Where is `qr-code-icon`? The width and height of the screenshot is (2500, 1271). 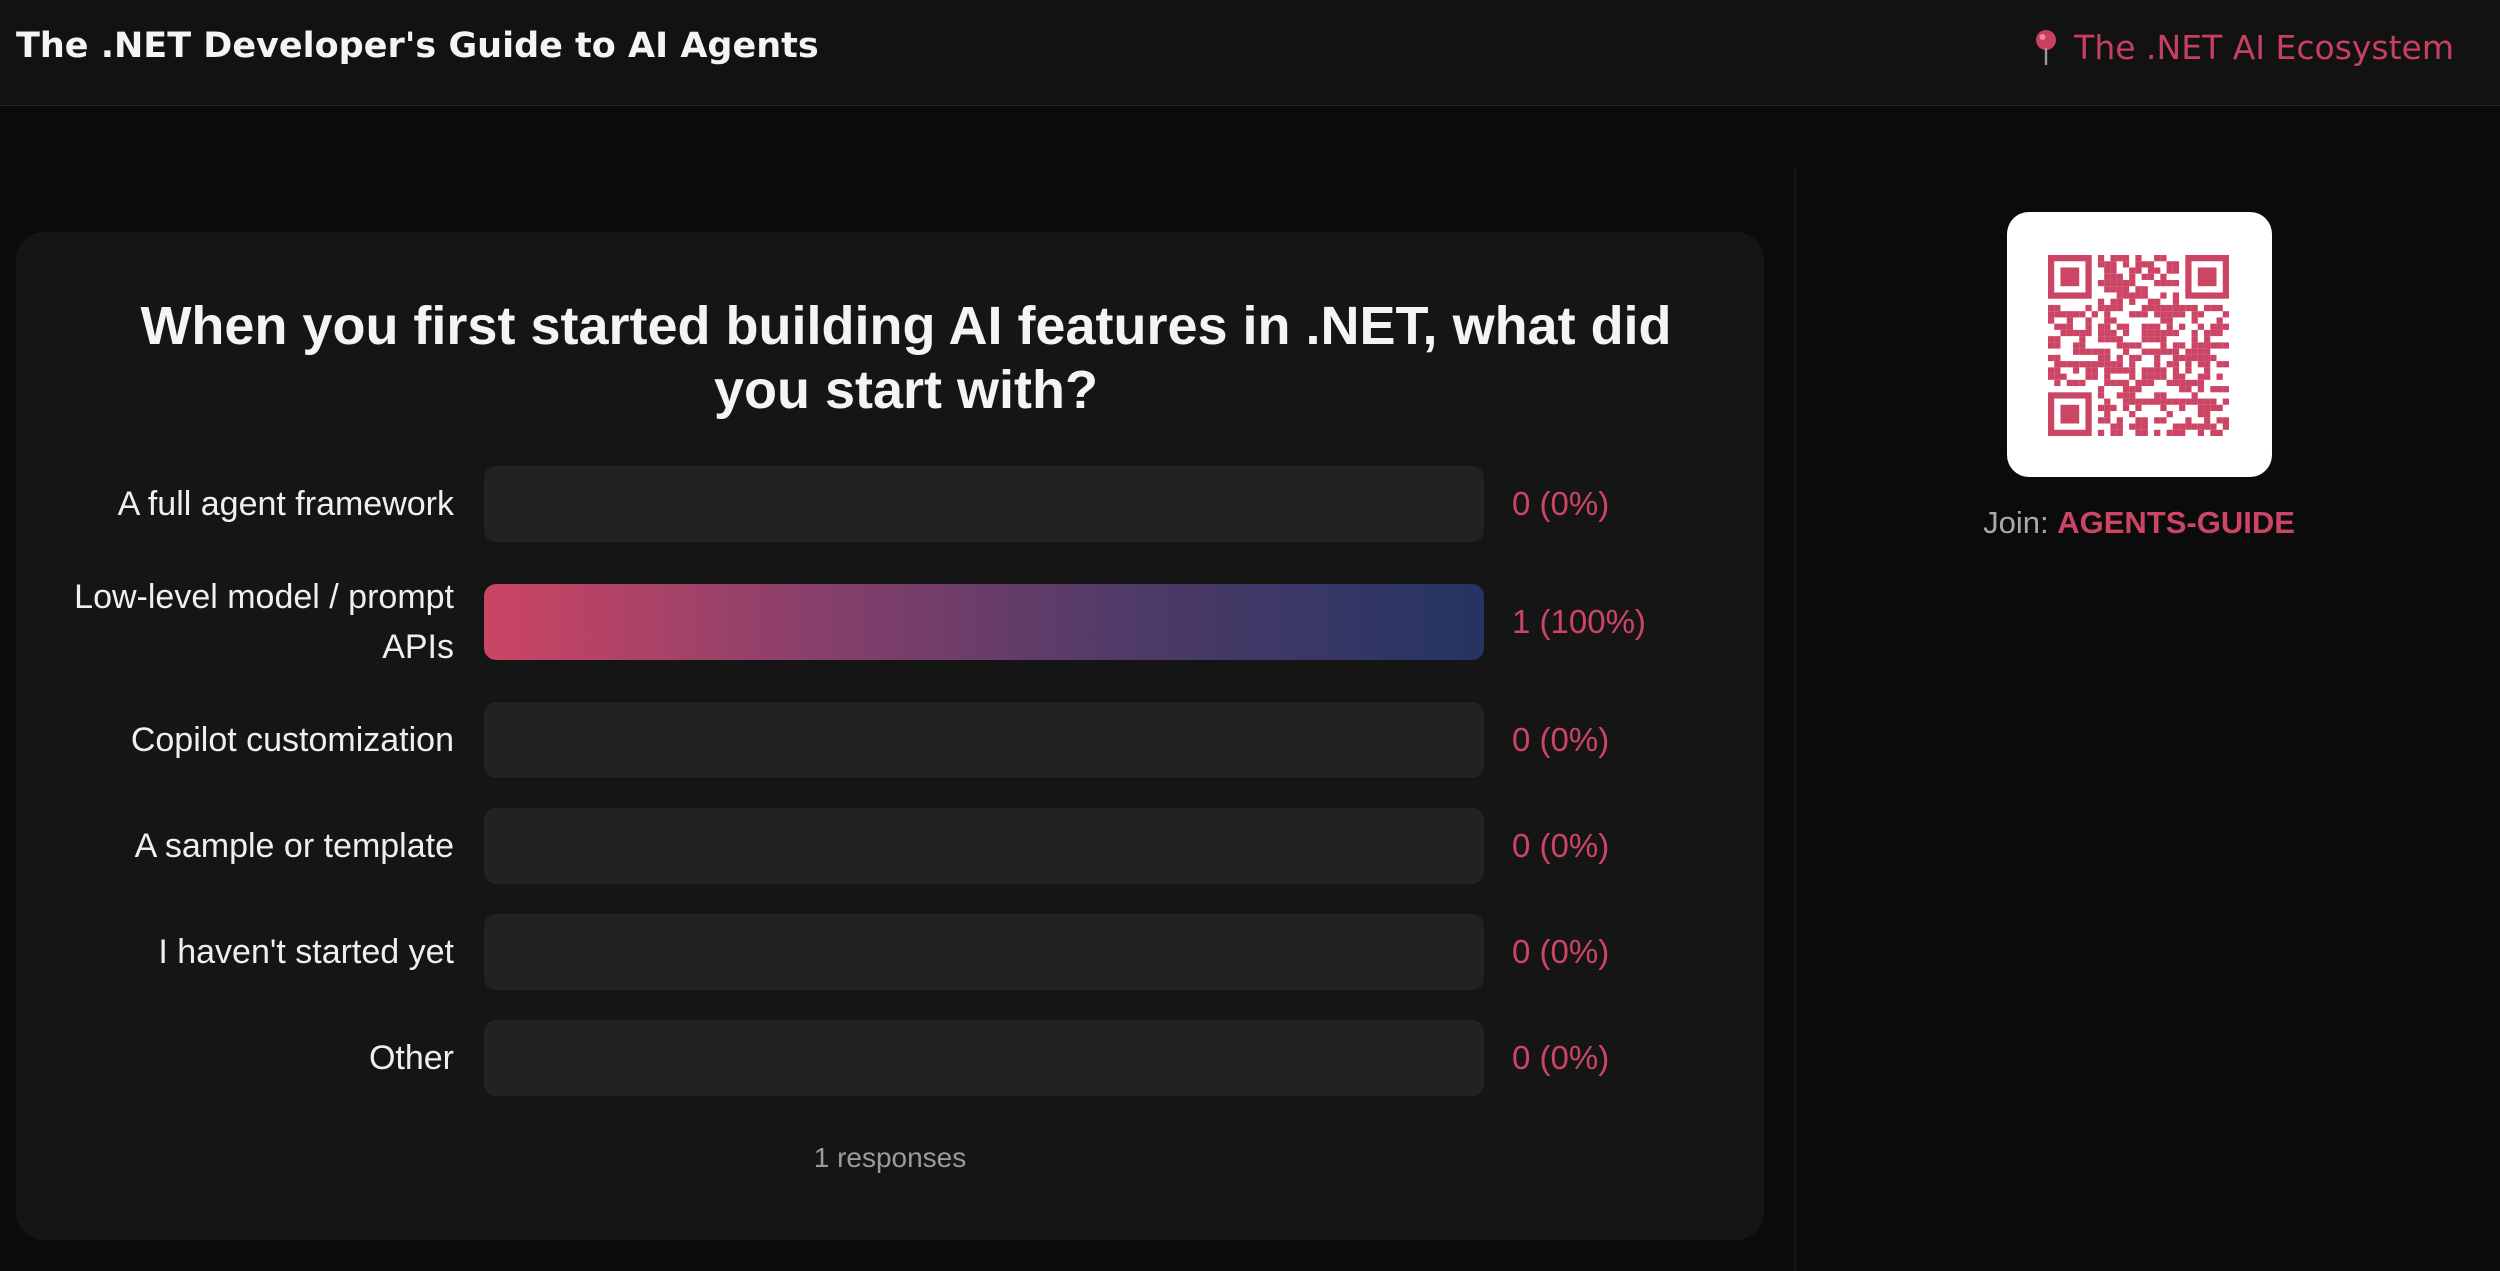 qr-code-icon is located at coordinates (2138, 345).